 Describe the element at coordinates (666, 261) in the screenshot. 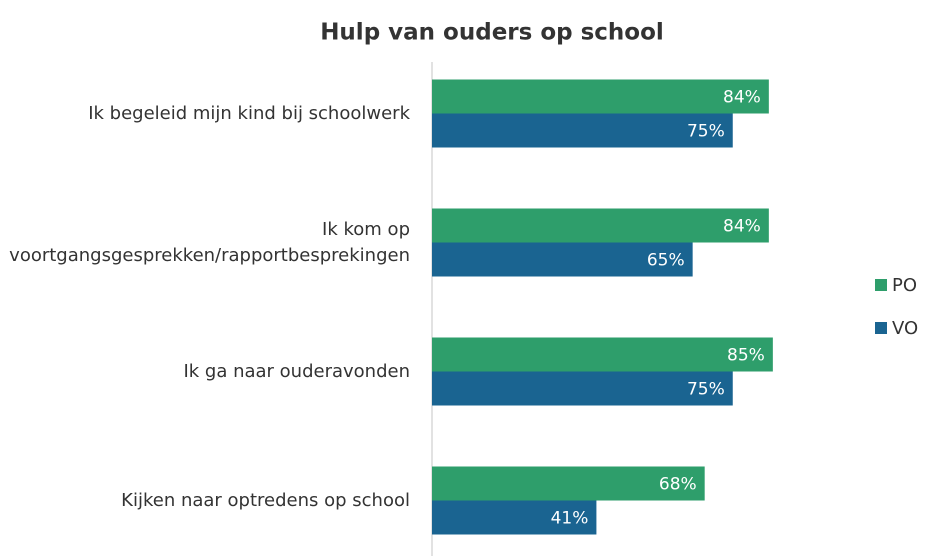

I see `value-label: 65%` at that location.